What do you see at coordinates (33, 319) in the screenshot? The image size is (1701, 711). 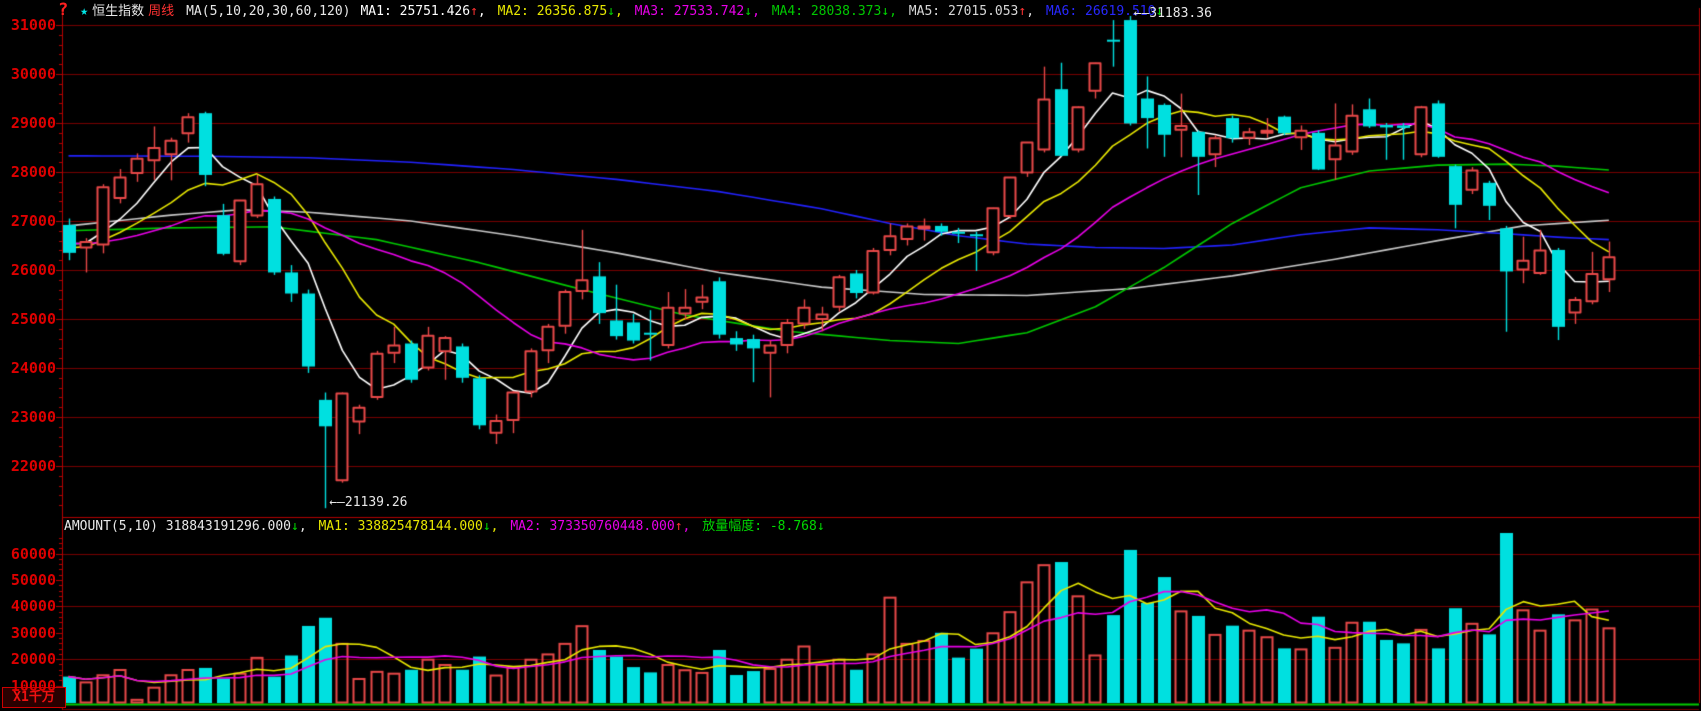 I see `price-axis-label: 25000` at bounding box center [33, 319].